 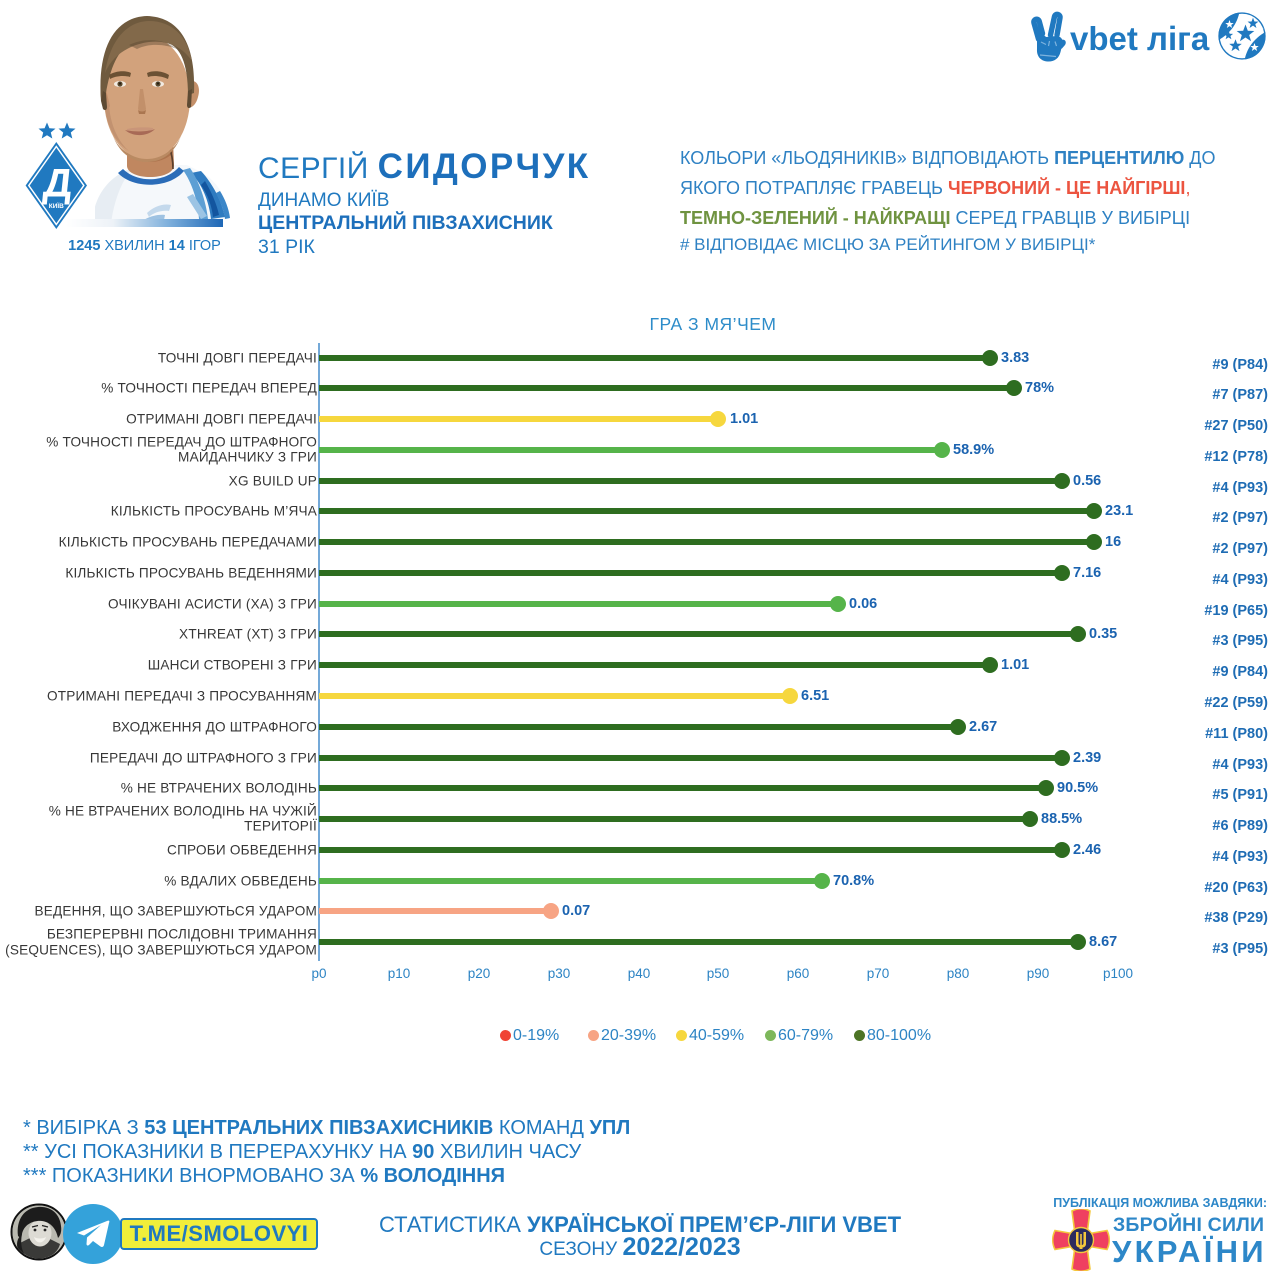 I want to click on svg-text: vbet ліга, so click(x=1140, y=38).